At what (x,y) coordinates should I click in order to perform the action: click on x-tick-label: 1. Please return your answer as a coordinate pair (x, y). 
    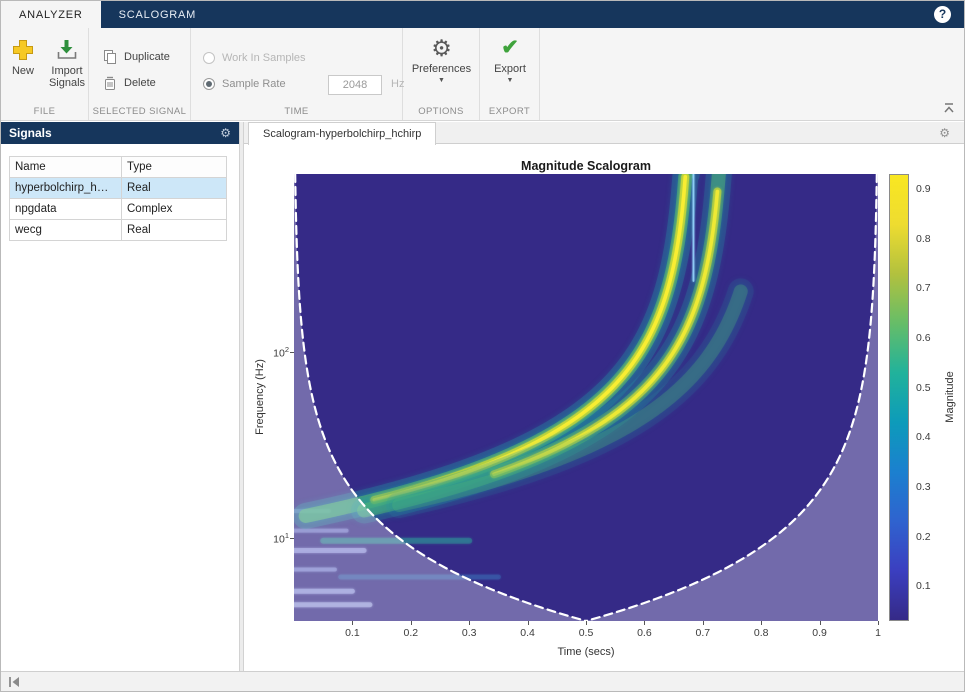
    Looking at the image, I should click on (878, 633).